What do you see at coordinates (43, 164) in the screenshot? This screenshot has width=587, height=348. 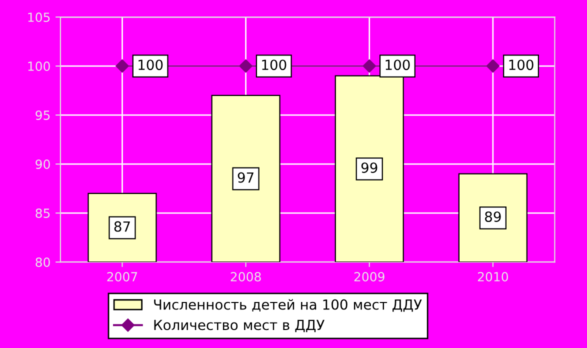 I see `y-tick-label: 90` at bounding box center [43, 164].